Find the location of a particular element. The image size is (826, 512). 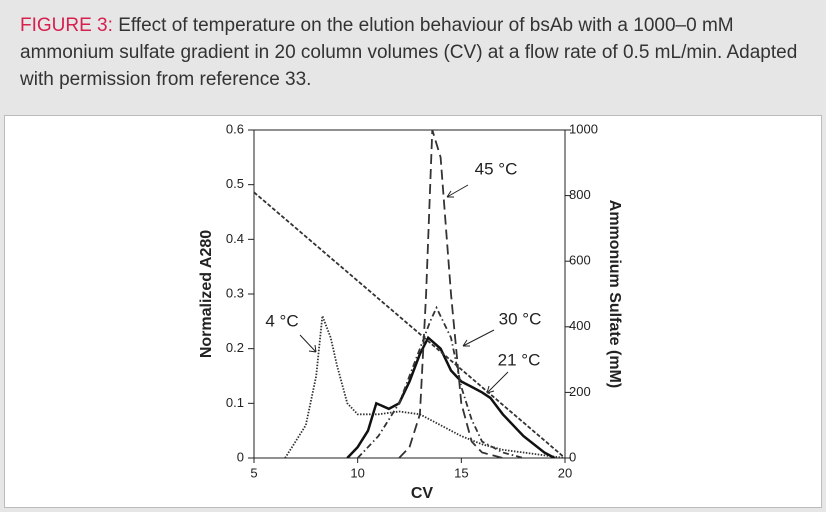

x-tick-label: 15 is located at coordinates (461, 472).